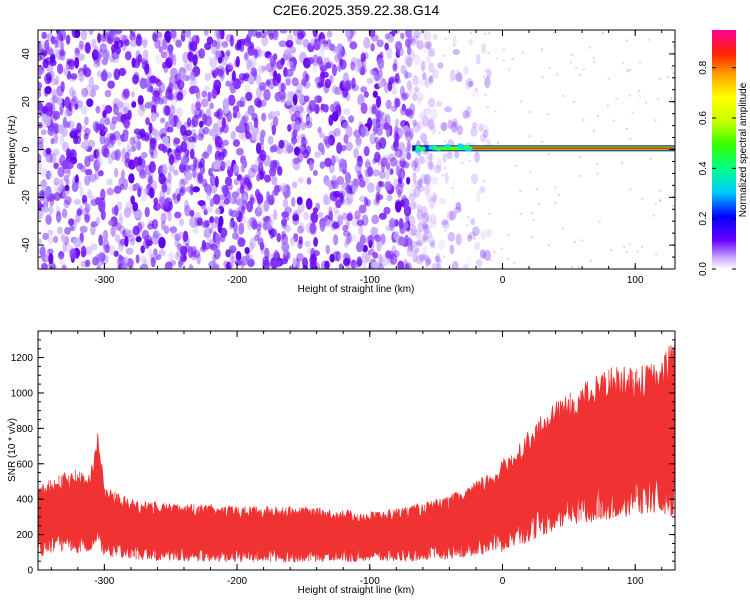  I want to click on y-tick-label: 20, so click(26, 102).